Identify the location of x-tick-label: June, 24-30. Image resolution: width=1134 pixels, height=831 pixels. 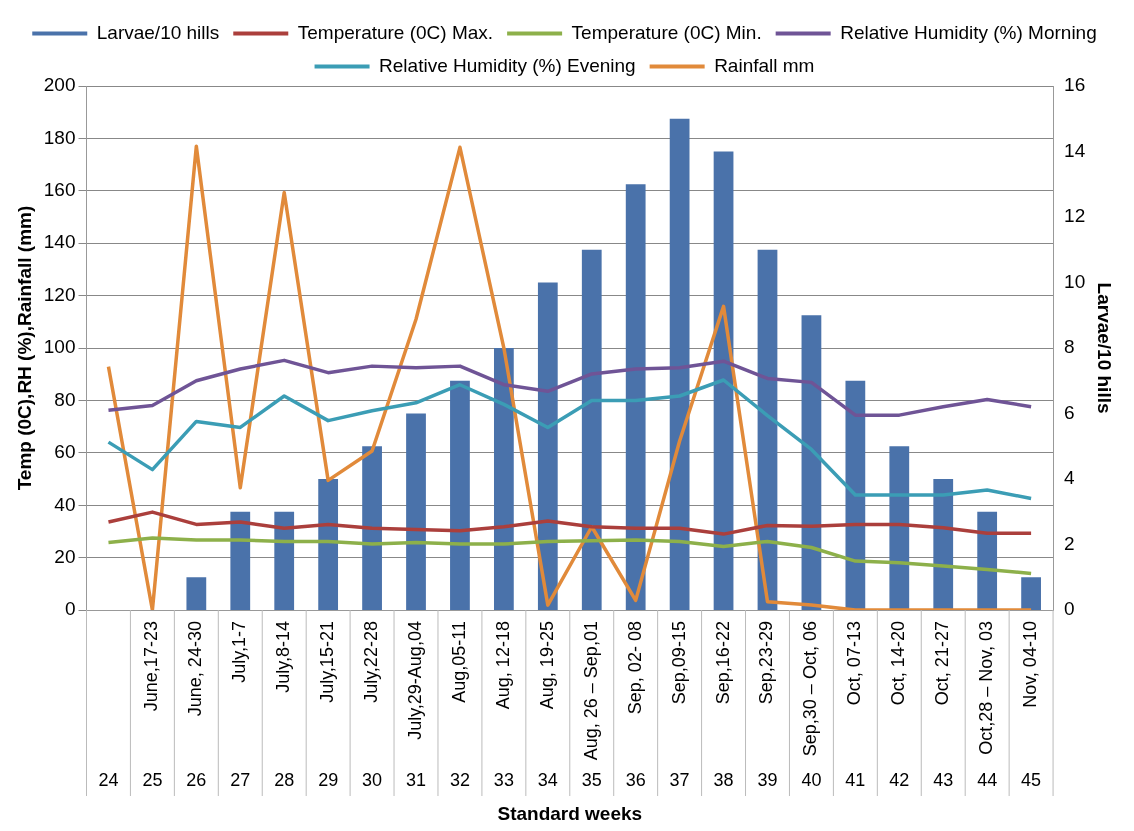
(195, 669).